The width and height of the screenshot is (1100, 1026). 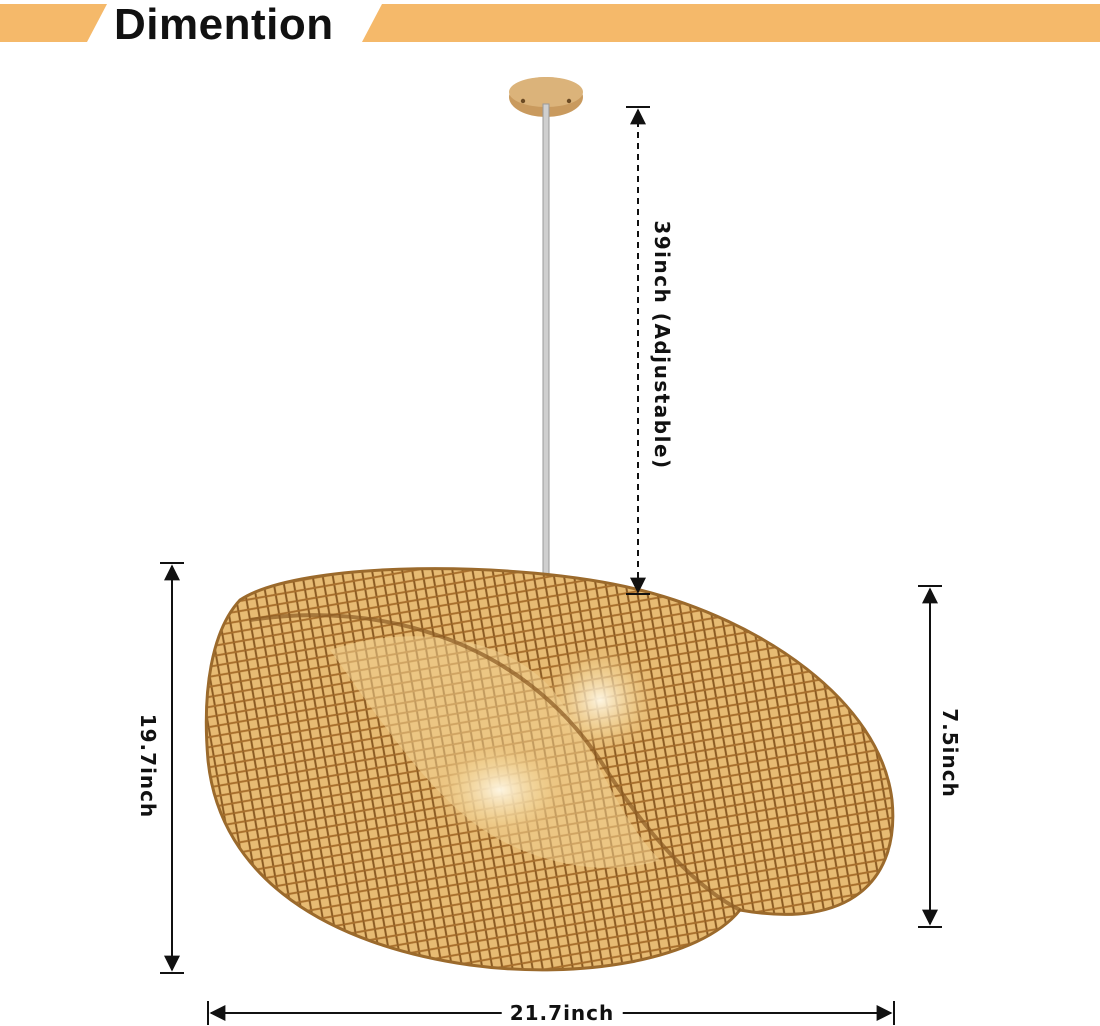 I want to click on drop-length-label: 39inch (Adjustable), so click(x=662, y=345).